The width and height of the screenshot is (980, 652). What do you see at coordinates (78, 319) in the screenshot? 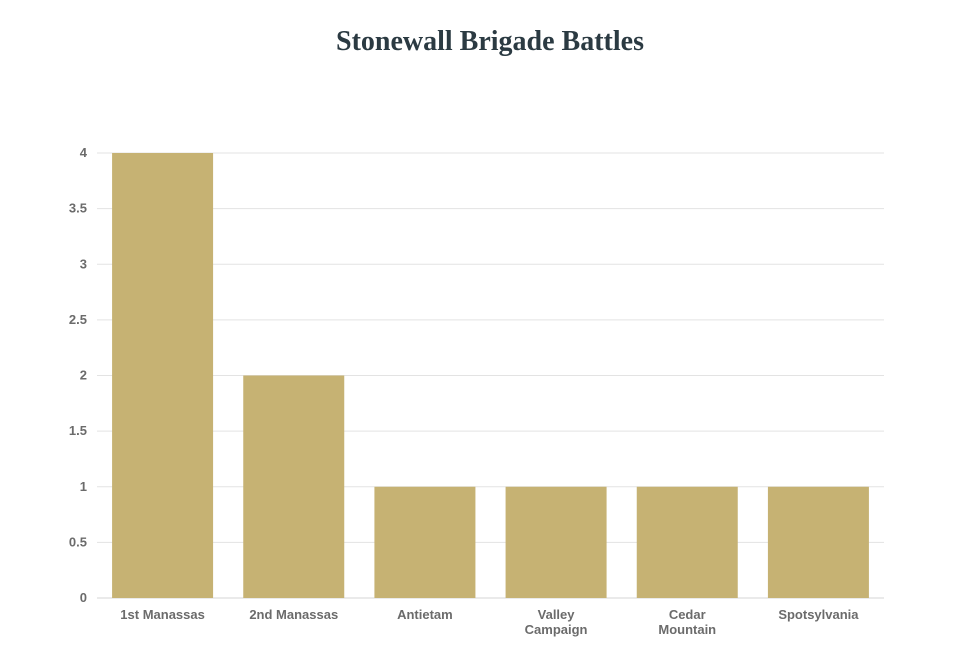
I see `y-tick-label: 2.5` at bounding box center [78, 319].